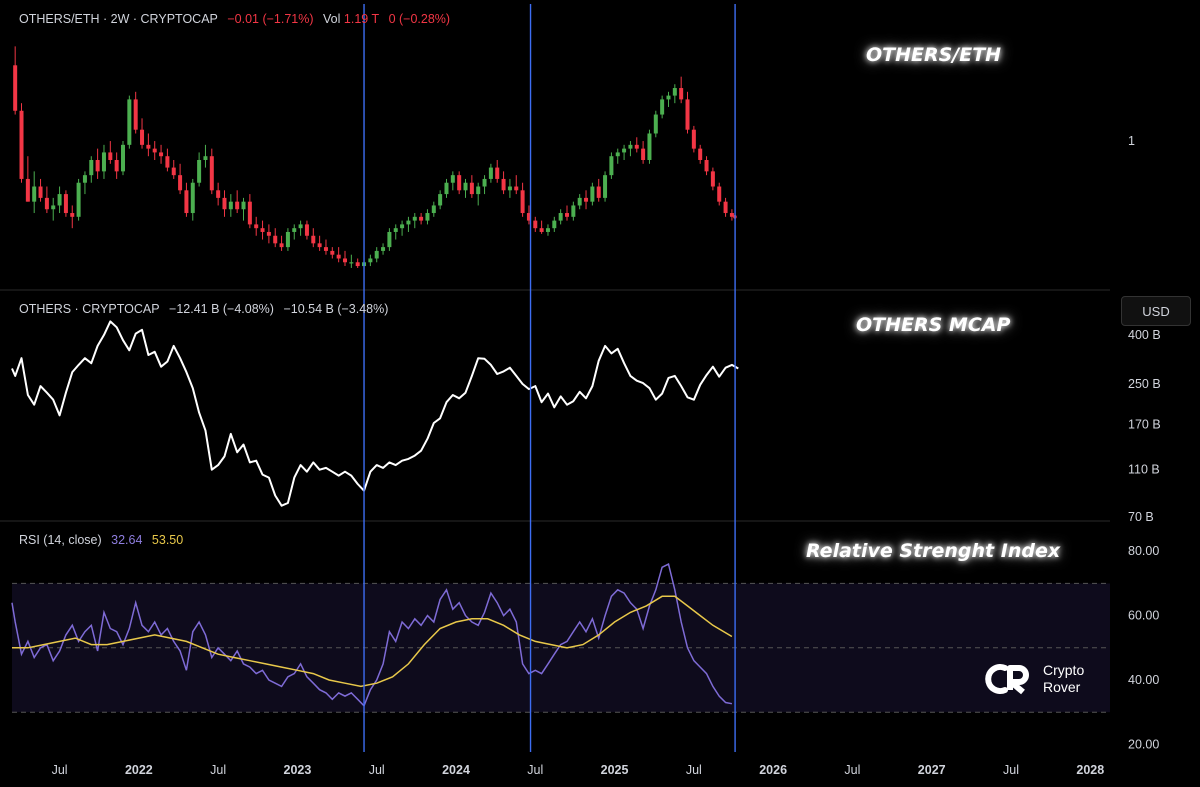 The width and height of the screenshot is (1200, 787). What do you see at coordinates (933, 325) in the screenshot?
I see `overlay-title-others-mcap: OTHERS MCAP` at bounding box center [933, 325].